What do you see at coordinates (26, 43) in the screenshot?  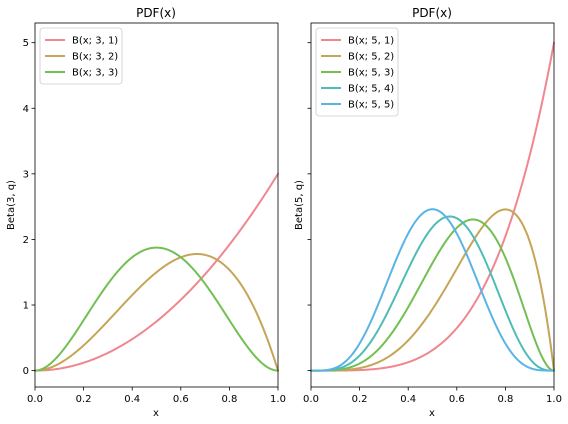 I see `left-y-tick-label: 5` at bounding box center [26, 43].